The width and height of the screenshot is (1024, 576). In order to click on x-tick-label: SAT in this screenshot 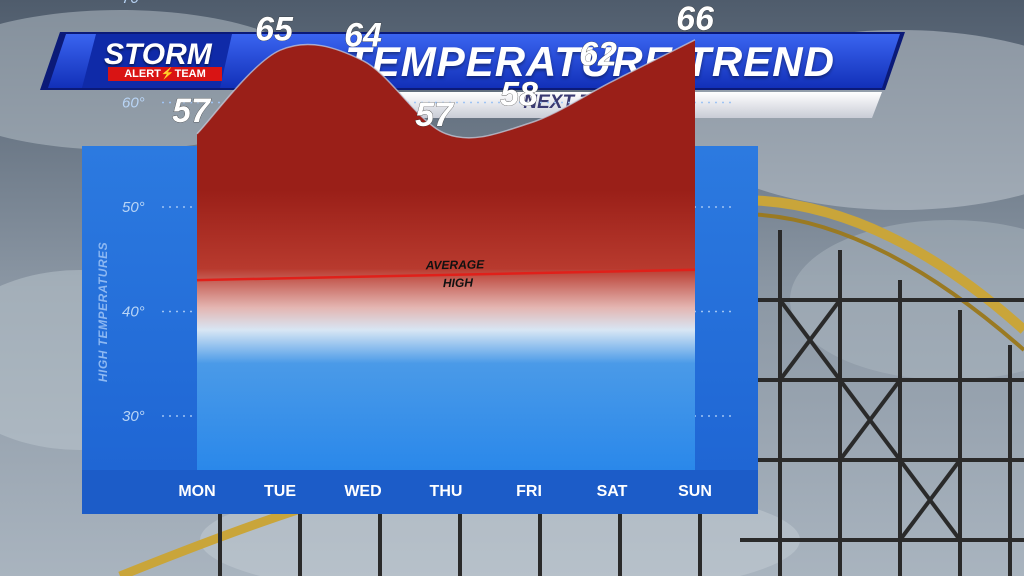, I will do `click(612, 491)`.